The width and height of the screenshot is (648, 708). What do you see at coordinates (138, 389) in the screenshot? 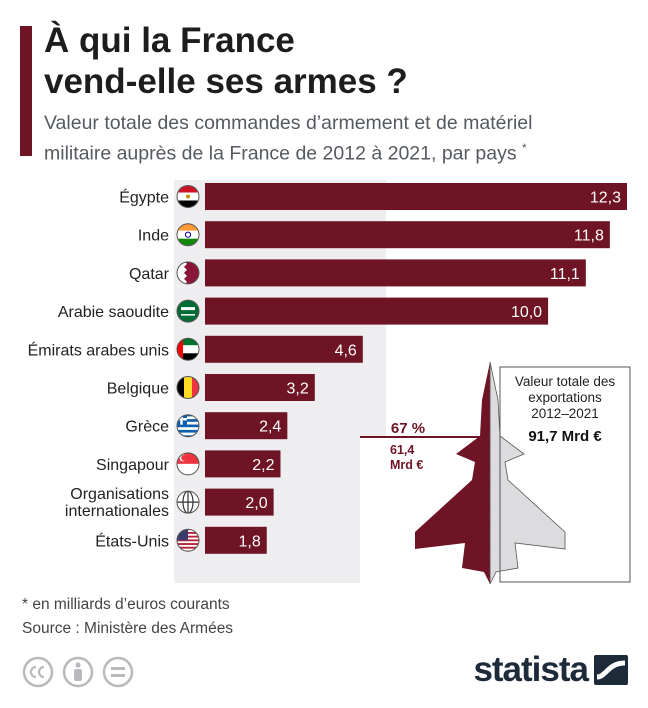
I see `category-label: Belgique` at bounding box center [138, 389].